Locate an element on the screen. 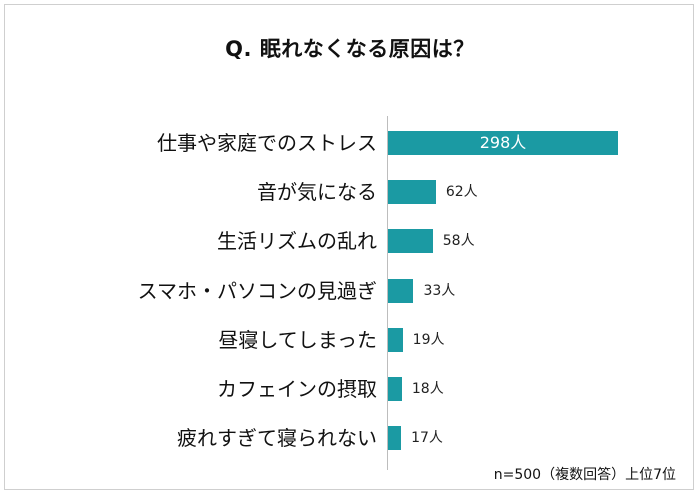  category-label: 疲れすぎて寝られない is located at coordinates (277, 438).